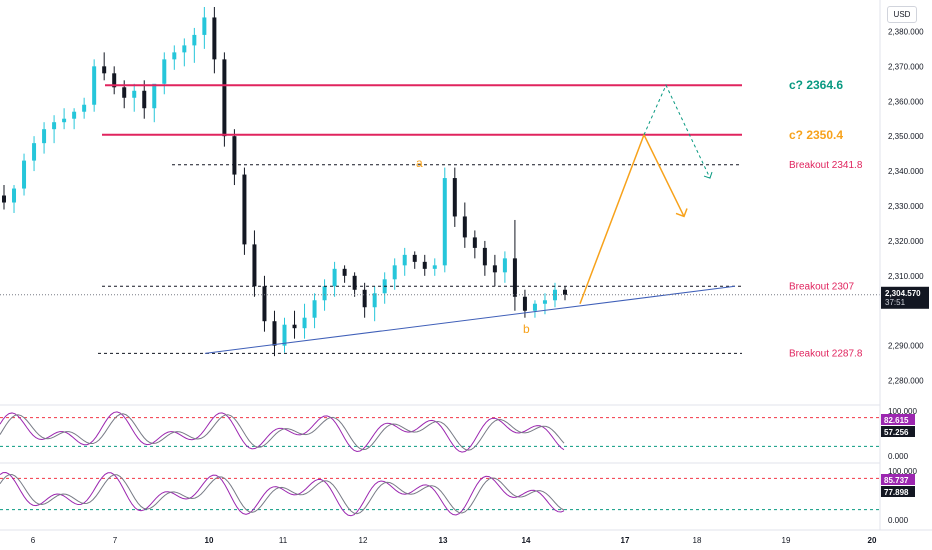  I want to click on price-tick: 2,350.000, so click(906, 136).